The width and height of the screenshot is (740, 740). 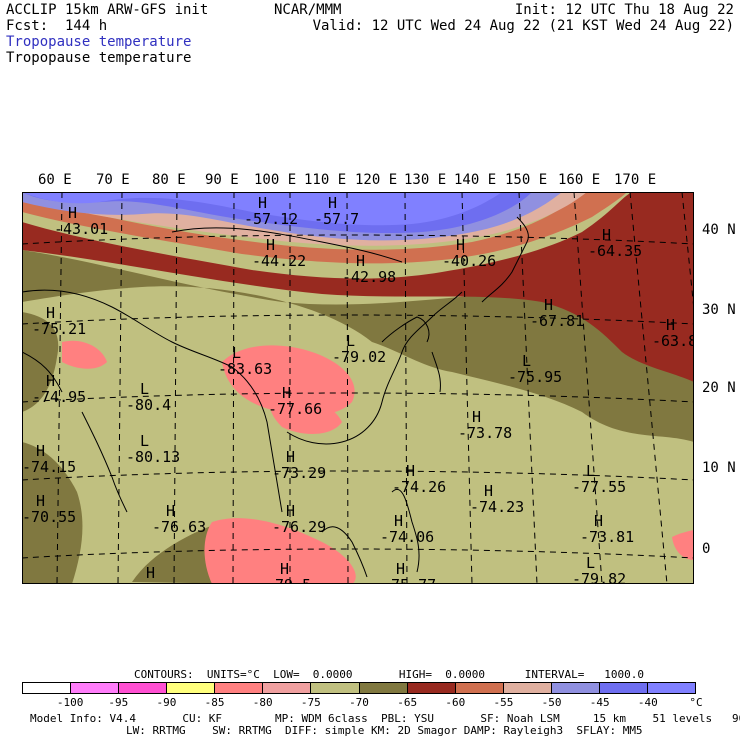 I want to click on field-band-orange, so click(x=324, y=228).